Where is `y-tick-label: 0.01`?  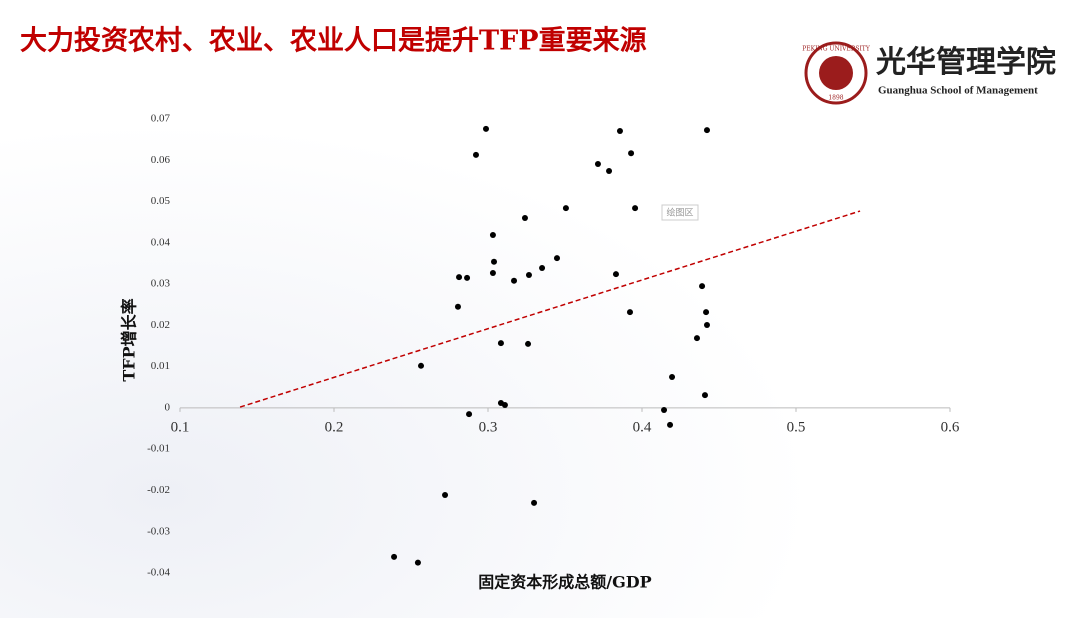 y-tick-label: 0.01 is located at coordinates (160, 366).